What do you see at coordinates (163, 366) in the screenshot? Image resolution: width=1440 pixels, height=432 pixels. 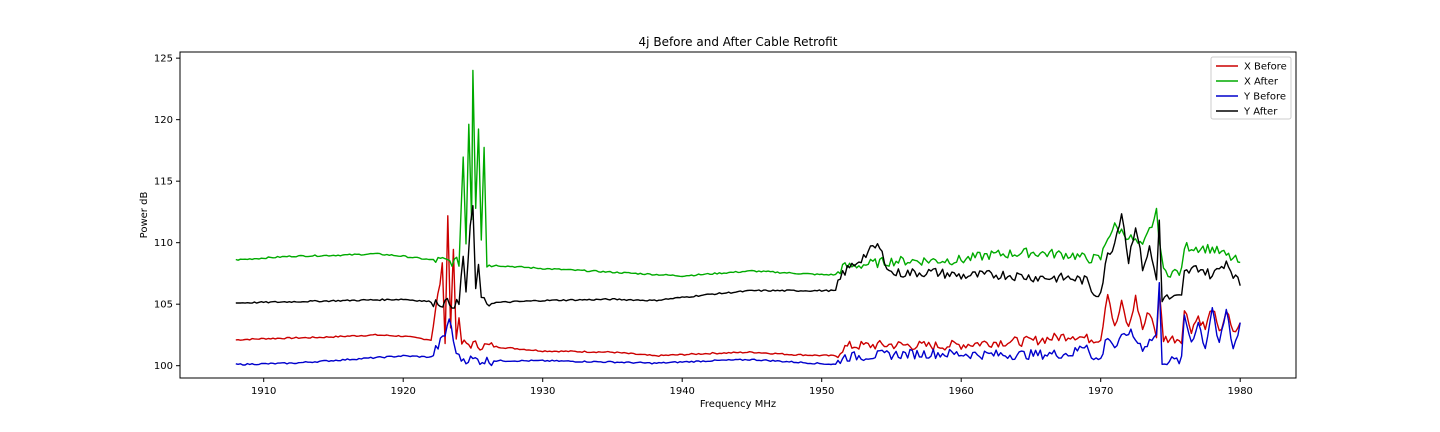 I see `y-tick-label: 100` at bounding box center [163, 366].